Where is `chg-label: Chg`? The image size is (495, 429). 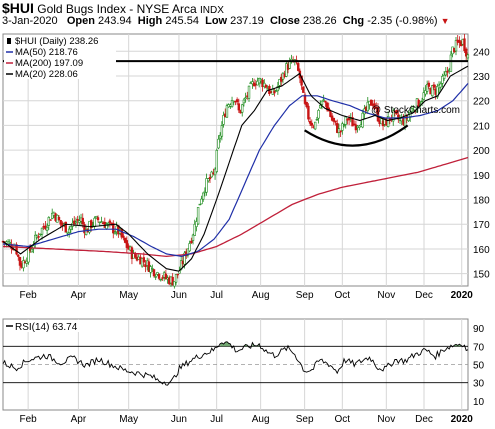
chg-label: Chg is located at coordinates (353, 21).